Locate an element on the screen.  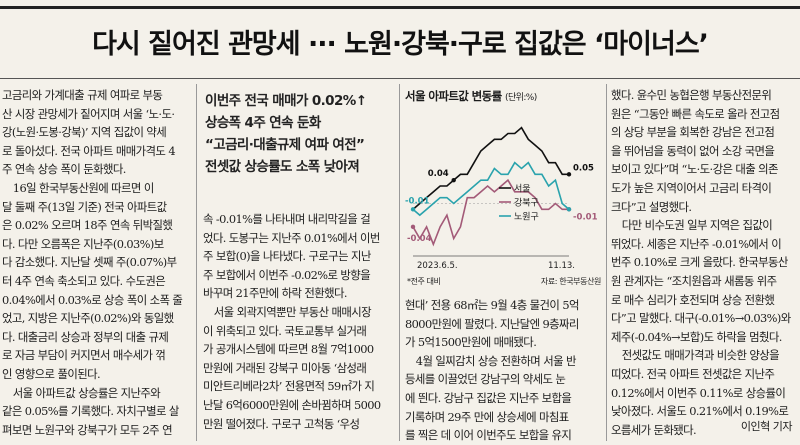
text-line: 로 매수 심리가 호전되며 상승 전환했 is located at coordinates (693, 299).